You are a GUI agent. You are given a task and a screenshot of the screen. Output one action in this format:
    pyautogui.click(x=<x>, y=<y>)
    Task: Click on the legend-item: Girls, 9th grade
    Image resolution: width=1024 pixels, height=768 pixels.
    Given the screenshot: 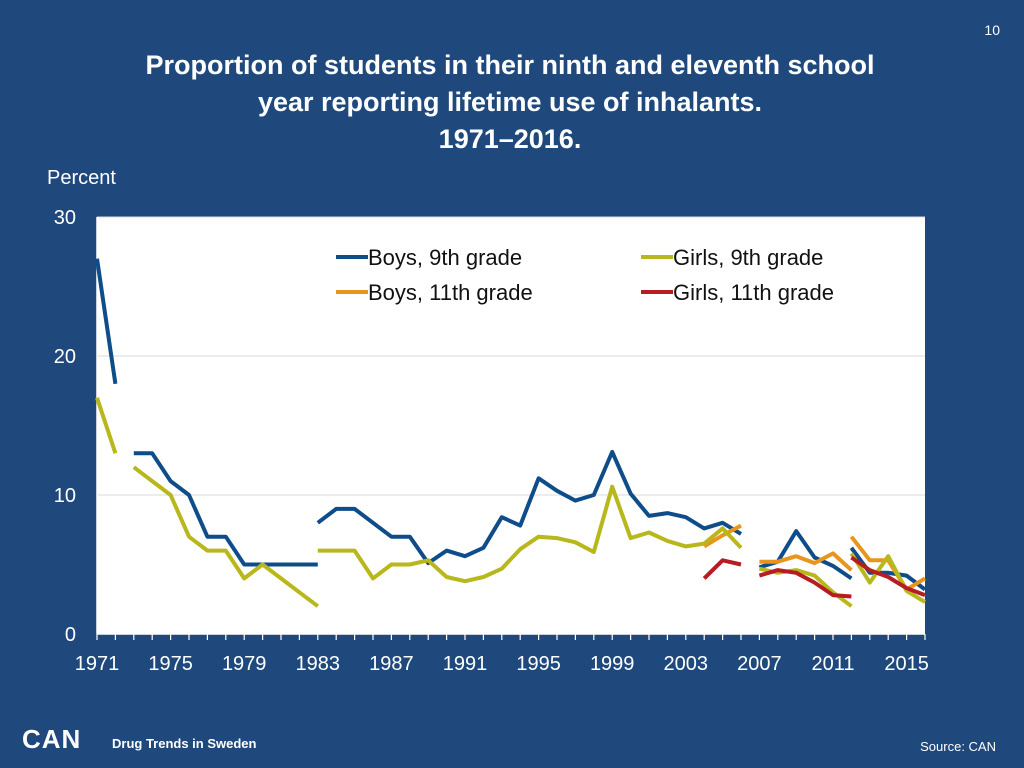 What is the action you would take?
    pyautogui.click(x=732, y=257)
    